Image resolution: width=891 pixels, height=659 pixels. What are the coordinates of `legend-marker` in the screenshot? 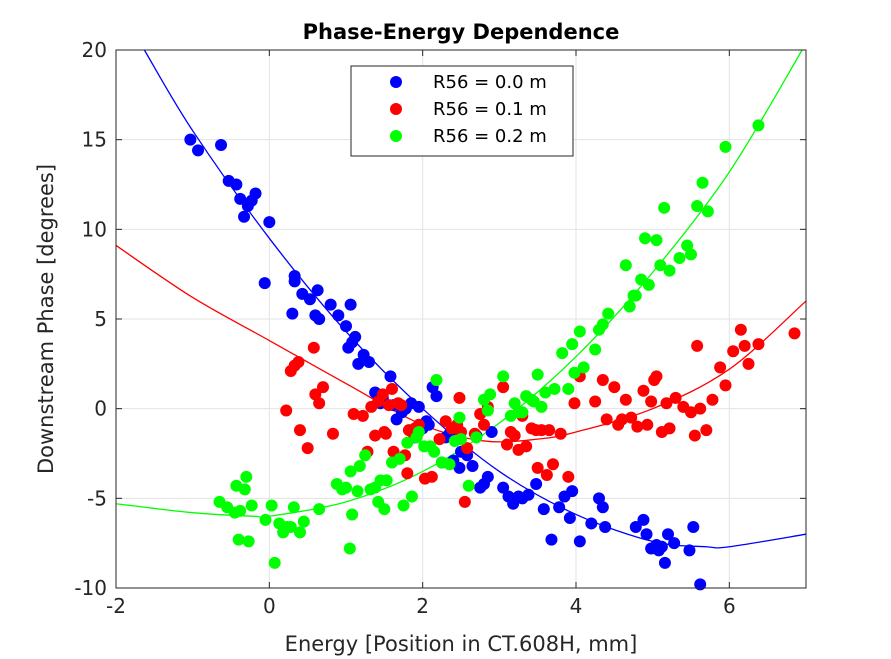 It's located at (396, 82).